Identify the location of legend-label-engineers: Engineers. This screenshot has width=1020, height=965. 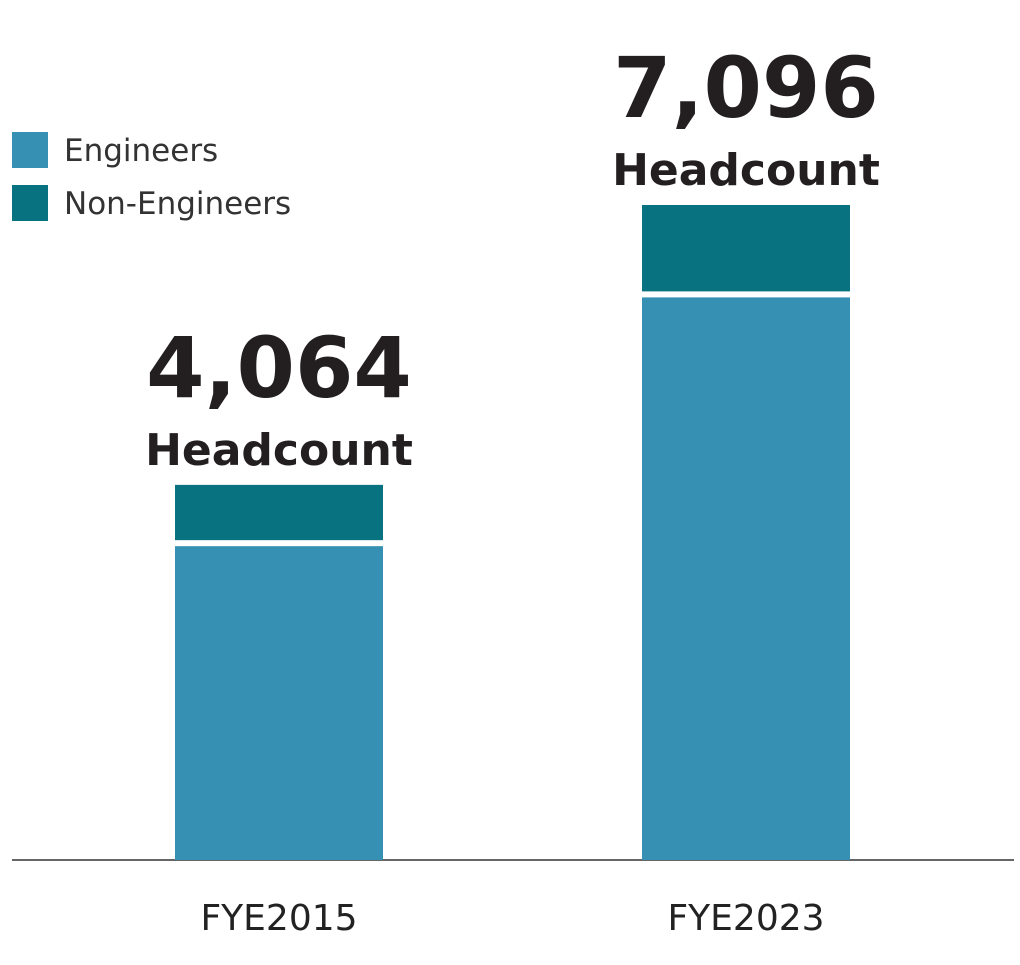
(141, 151).